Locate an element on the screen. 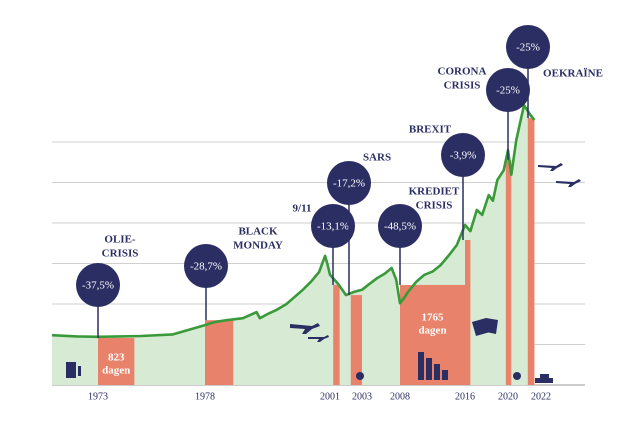 Image resolution: width=636 pixels, height=428 pixels. change-label: -37,5% is located at coordinates (98, 286).